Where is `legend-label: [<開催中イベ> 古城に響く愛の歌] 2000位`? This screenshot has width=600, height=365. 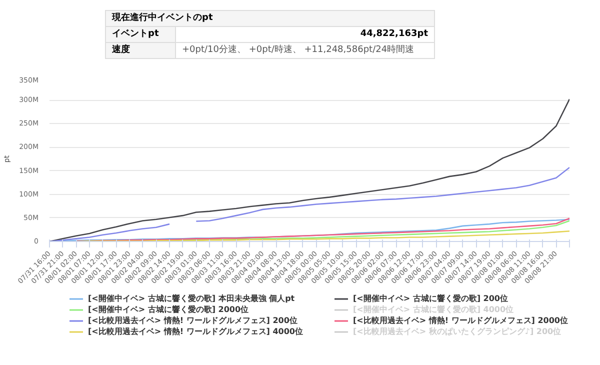
legend-label: [<開催中イベ> 古城に響く愛の歌] 2000位 is located at coordinates (168, 309).